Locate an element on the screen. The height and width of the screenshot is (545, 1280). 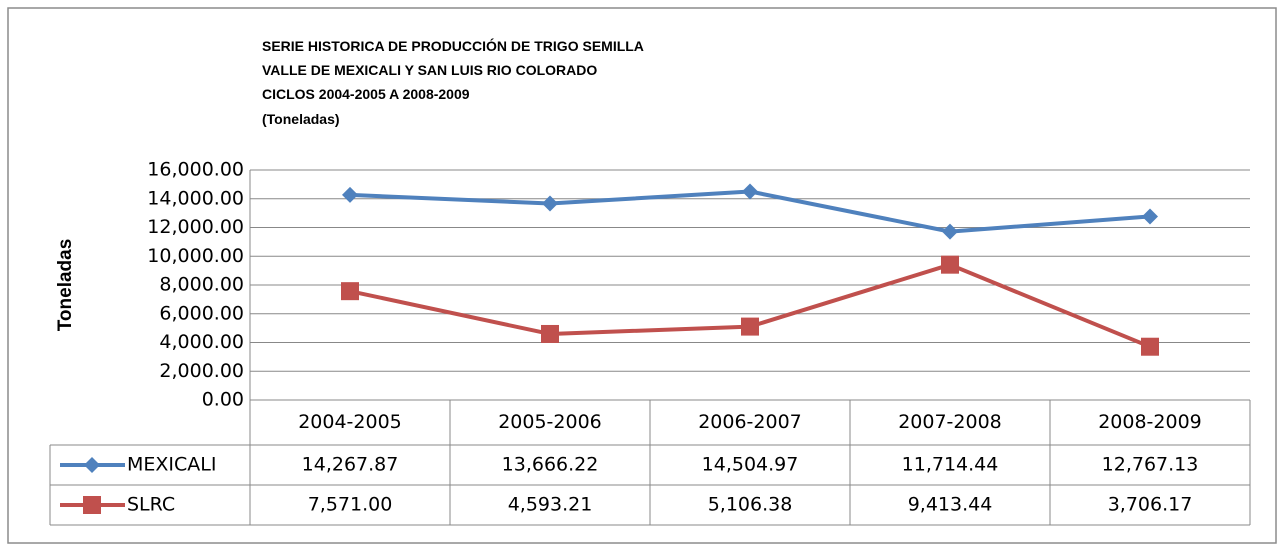
y-tick-label: 14,000.00 is located at coordinates (195, 198).